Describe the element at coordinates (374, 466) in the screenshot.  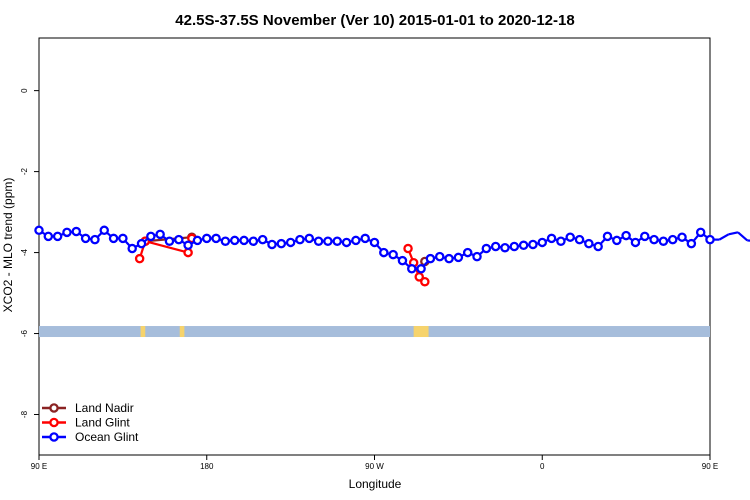
I see `x-tick-label: 90 W` at that location.